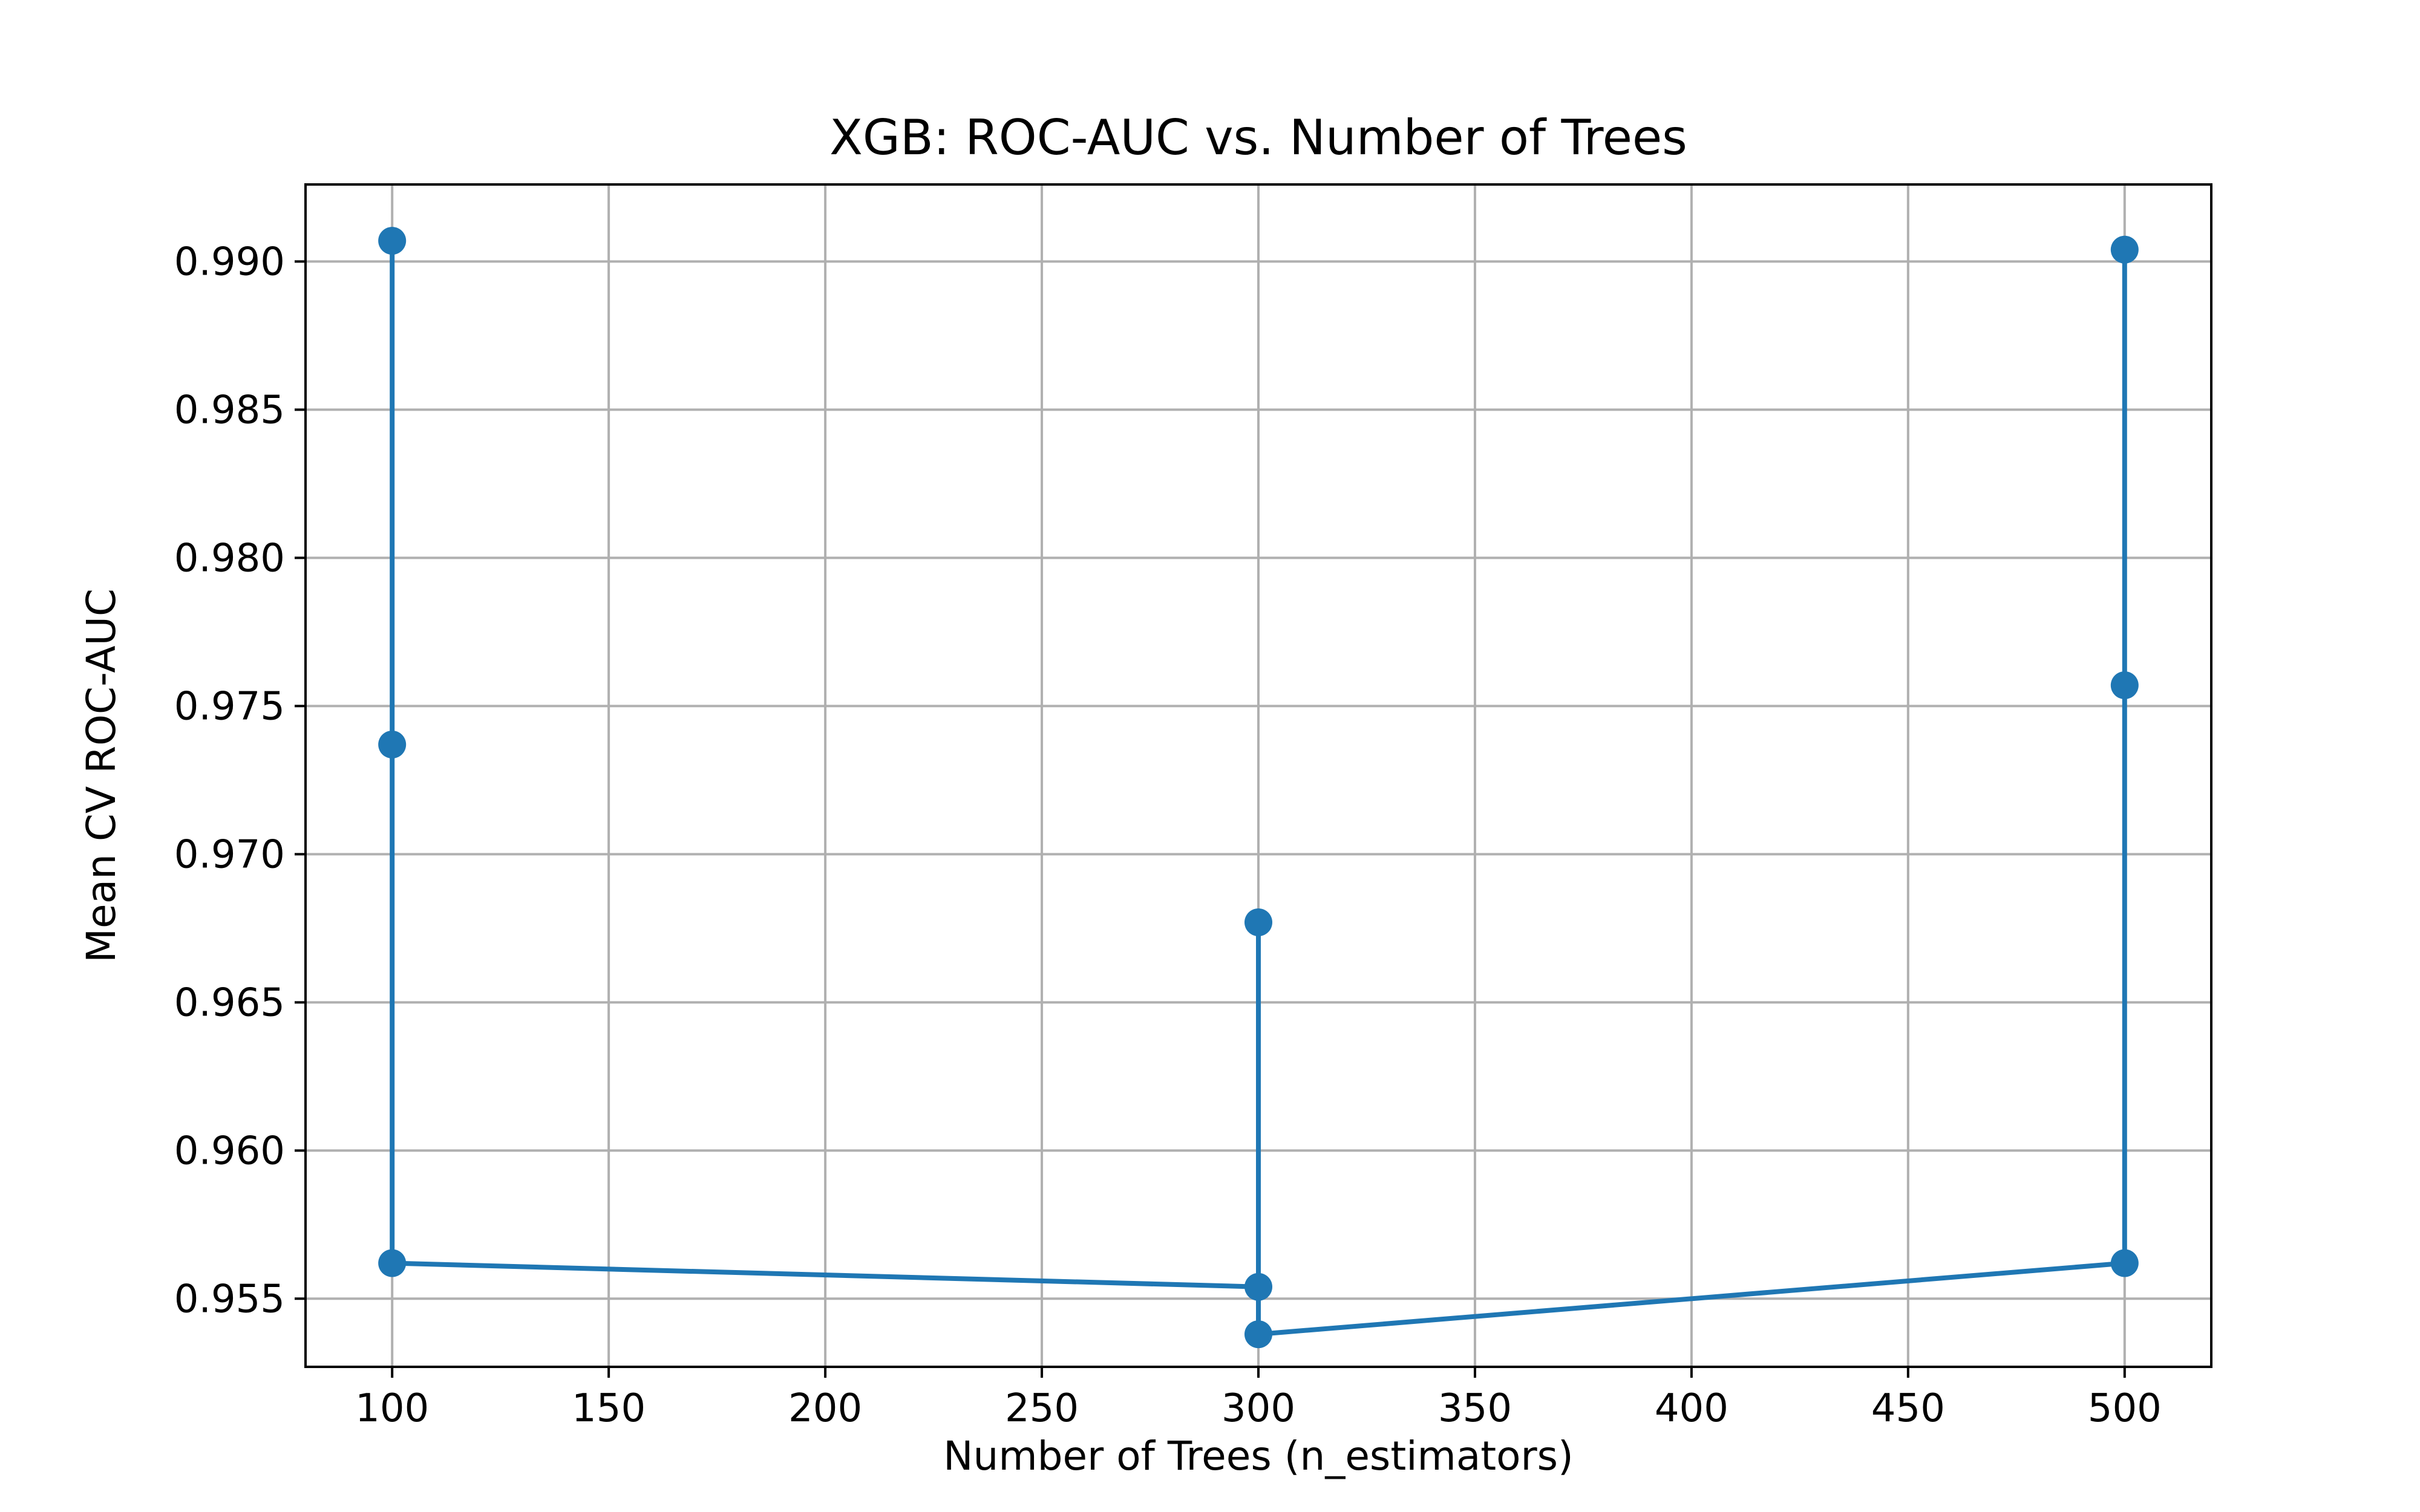  Describe the element at coordinates (229, 262) in the screenshot. I see `y-tick-label: 0.990` at that location.